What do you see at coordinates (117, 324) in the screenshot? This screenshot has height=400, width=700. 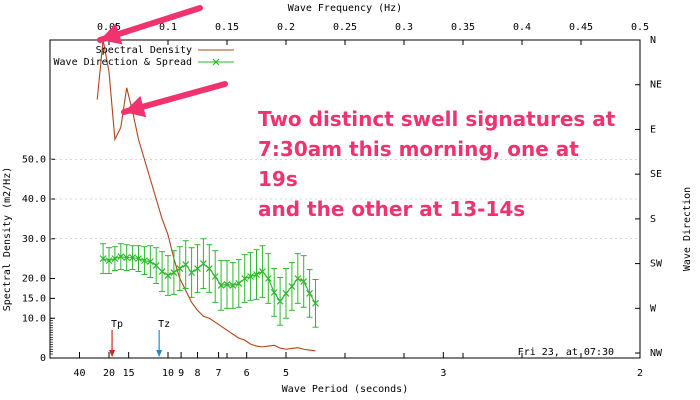 I see `marker-label-tp: Tp` at bounding box center [117, 324].